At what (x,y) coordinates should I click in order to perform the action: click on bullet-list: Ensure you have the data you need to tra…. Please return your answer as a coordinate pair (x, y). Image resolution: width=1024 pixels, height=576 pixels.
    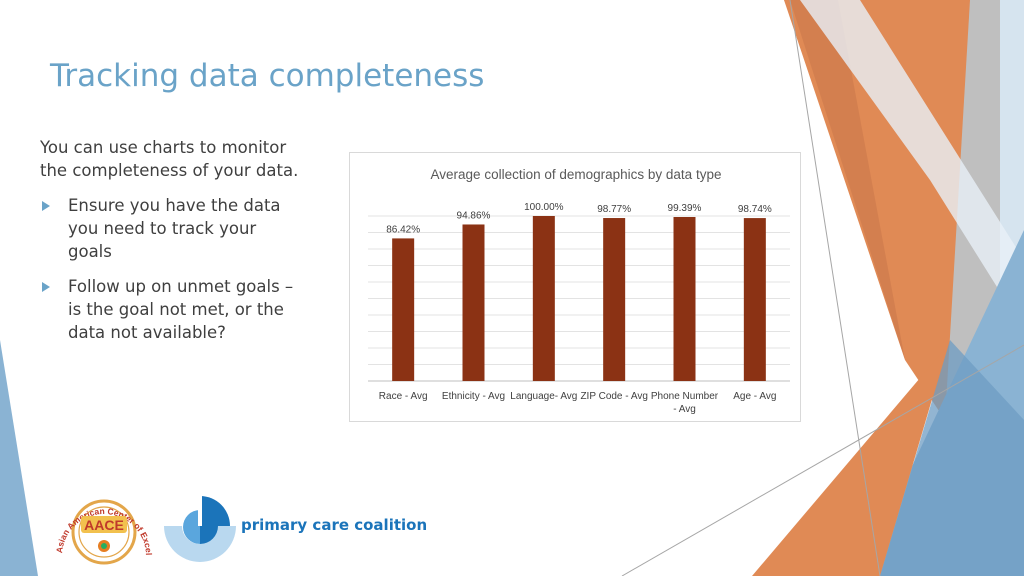
    Looking at the image, I should click on (171, 269).